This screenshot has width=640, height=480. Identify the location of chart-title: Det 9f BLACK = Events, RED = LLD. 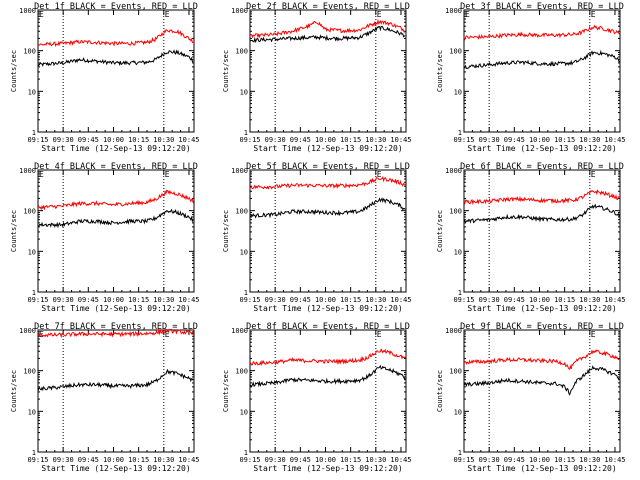
(542, 327).